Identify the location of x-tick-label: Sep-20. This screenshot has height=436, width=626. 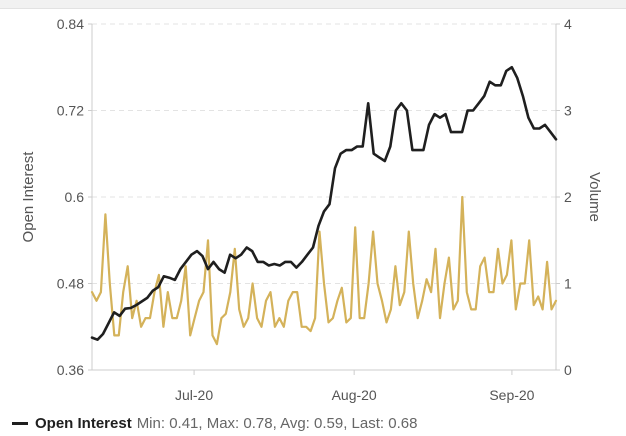
(511, 395).